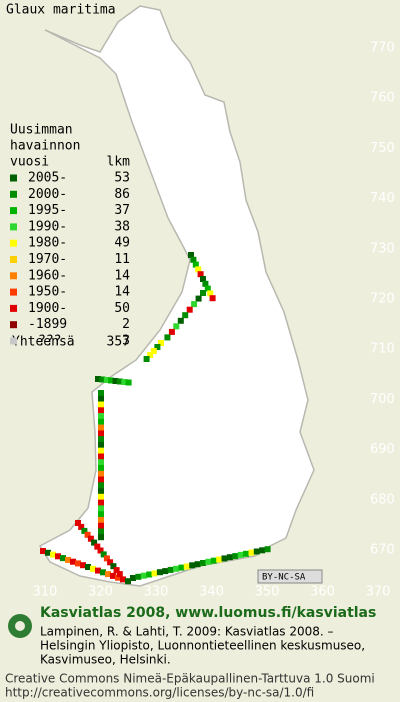  I want to click on north-label: 730, so click(382, 248).